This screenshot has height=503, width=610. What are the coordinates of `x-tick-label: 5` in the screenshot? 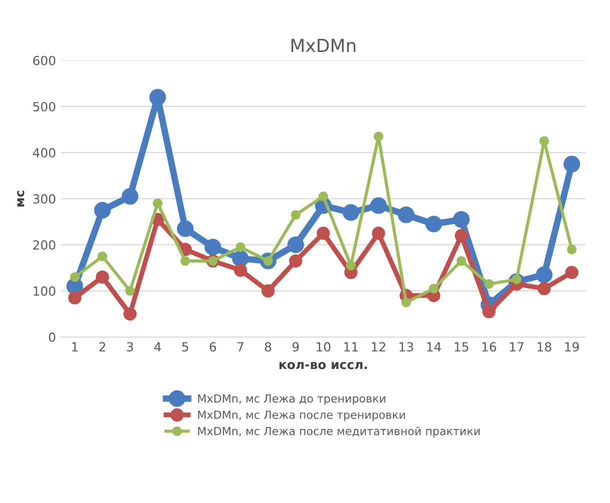 It's located at (185, 347).